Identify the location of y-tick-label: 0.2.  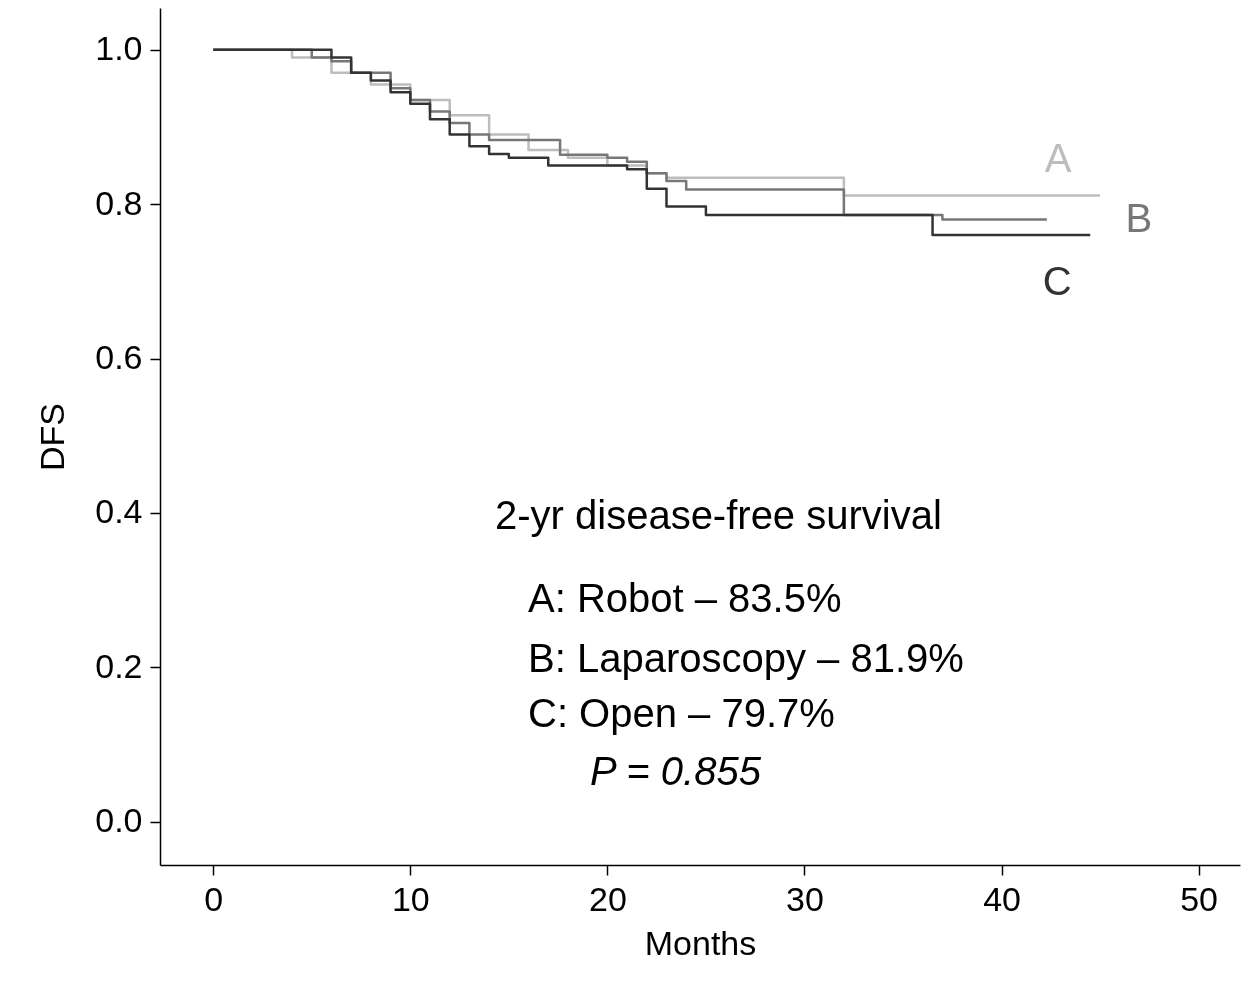
(119, 665).